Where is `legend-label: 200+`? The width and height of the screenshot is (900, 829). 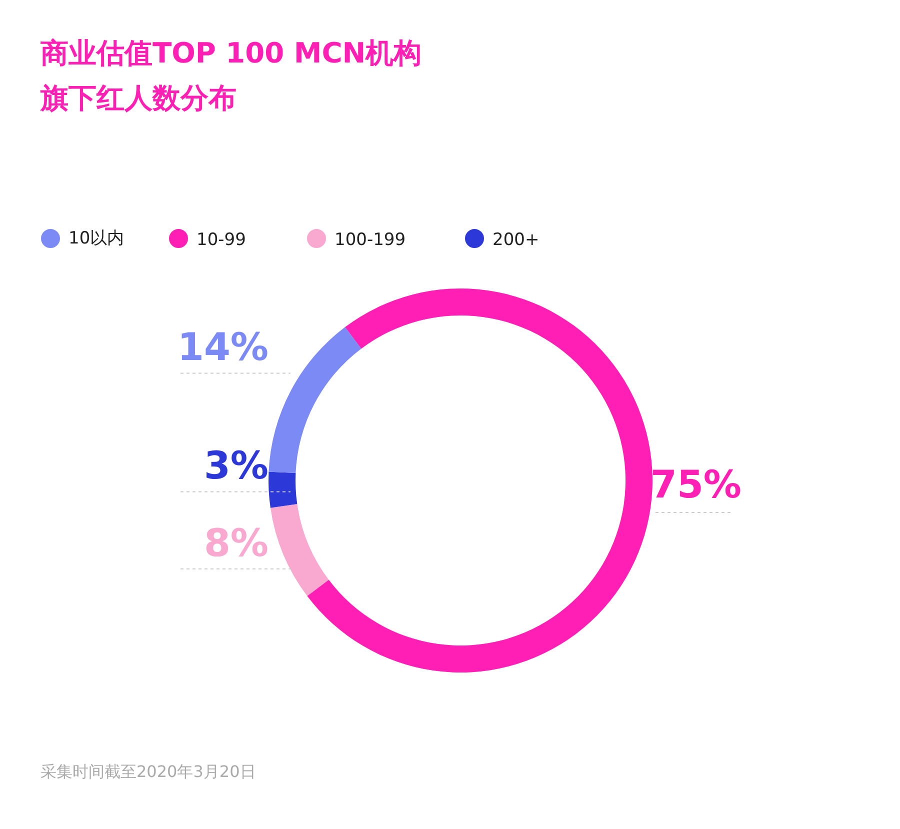
legend-label: 200+ is located at coordinates (516, 240).